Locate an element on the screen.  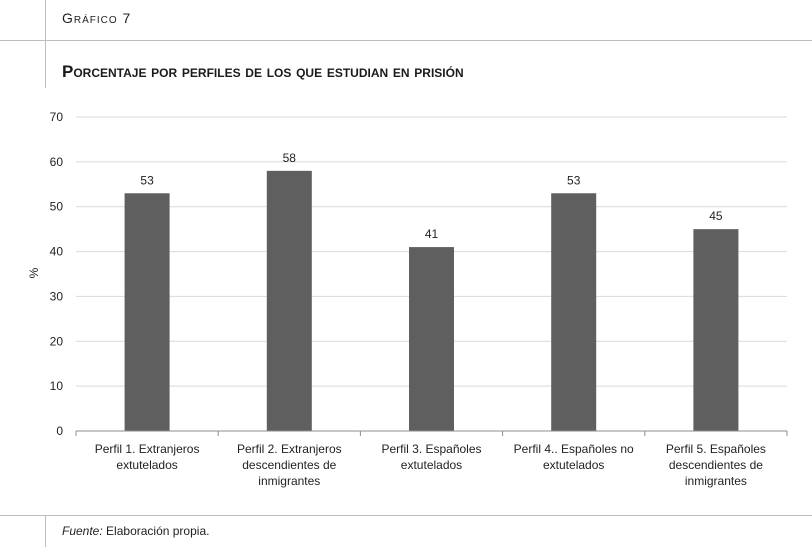
x-axis is located at coordinates (431, 433).